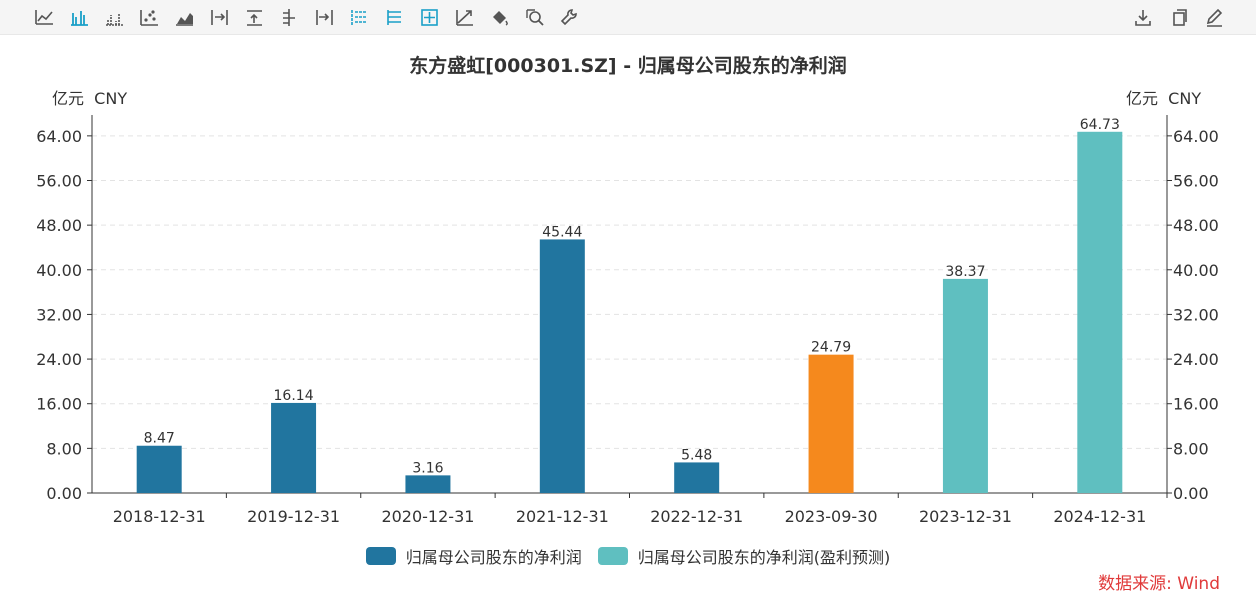 This screenshot has height=604, width=1256. What do you see at coordinates (562, 516) in the screenshot?
I see `x-tick-label: 2021-12-31` at bounding box center [562, 516].